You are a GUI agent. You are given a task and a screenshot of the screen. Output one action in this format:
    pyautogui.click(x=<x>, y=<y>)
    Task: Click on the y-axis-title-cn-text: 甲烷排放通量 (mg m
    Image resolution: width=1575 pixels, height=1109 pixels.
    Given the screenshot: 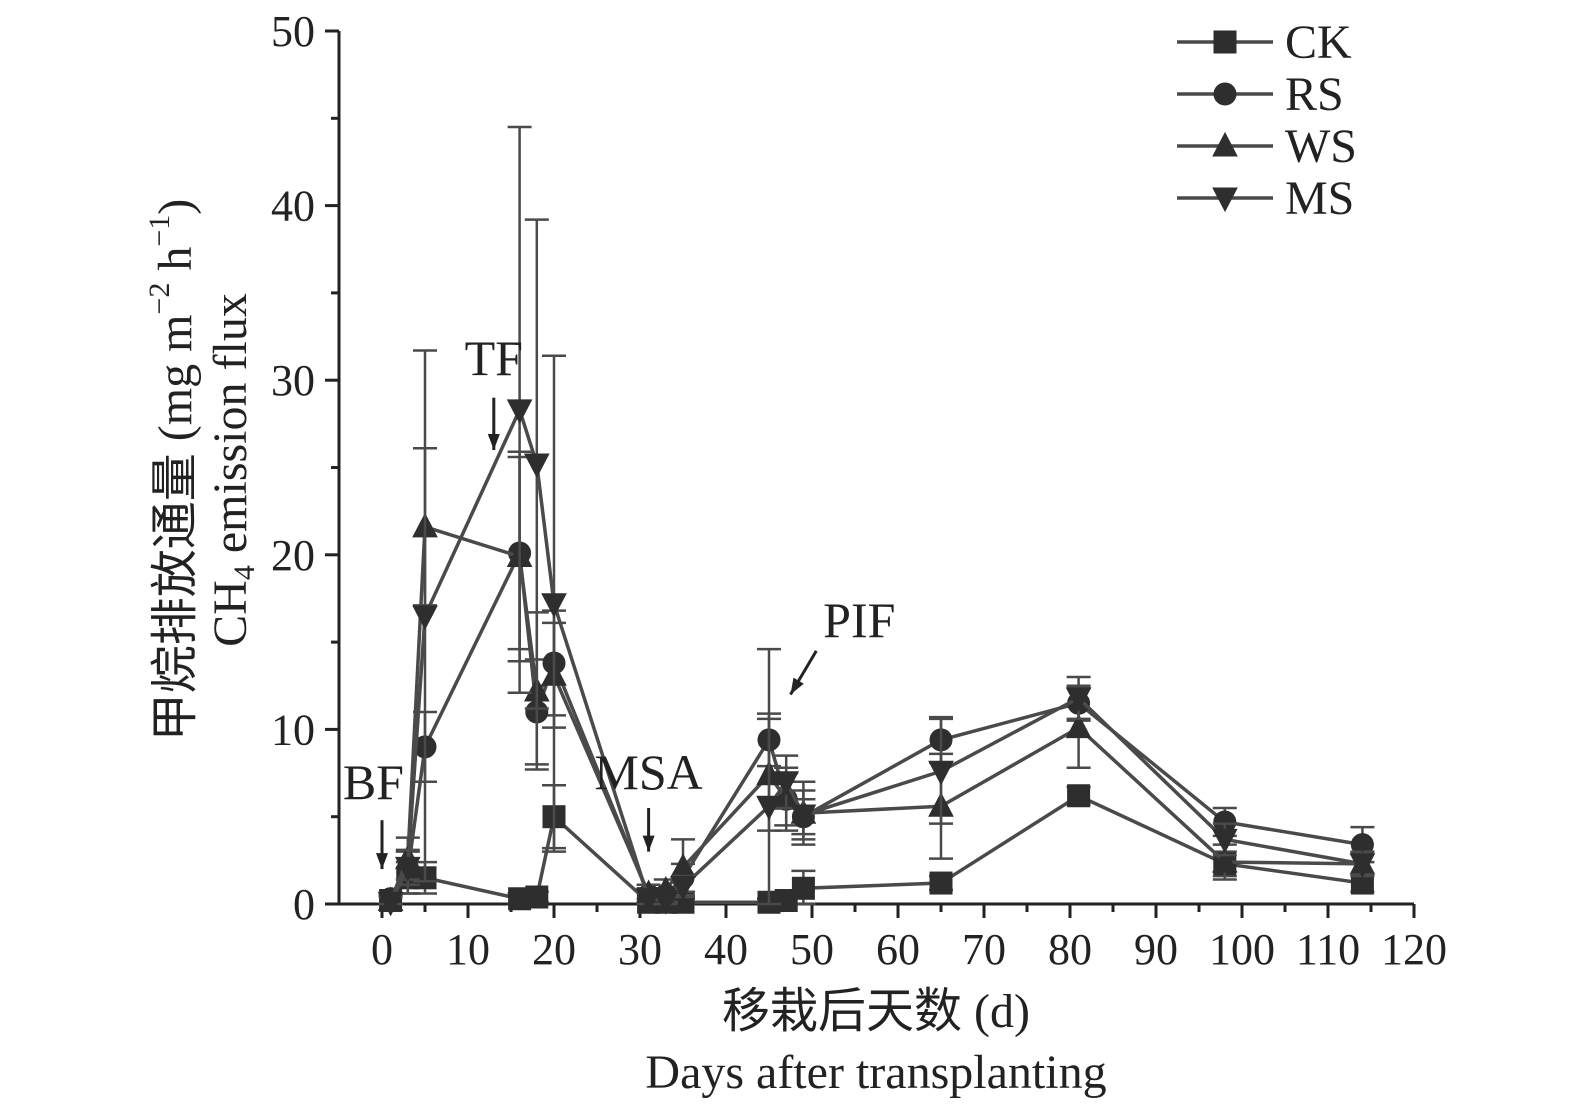 What is the action you would take?
    pyautogui.click(x=175, y=528)
    